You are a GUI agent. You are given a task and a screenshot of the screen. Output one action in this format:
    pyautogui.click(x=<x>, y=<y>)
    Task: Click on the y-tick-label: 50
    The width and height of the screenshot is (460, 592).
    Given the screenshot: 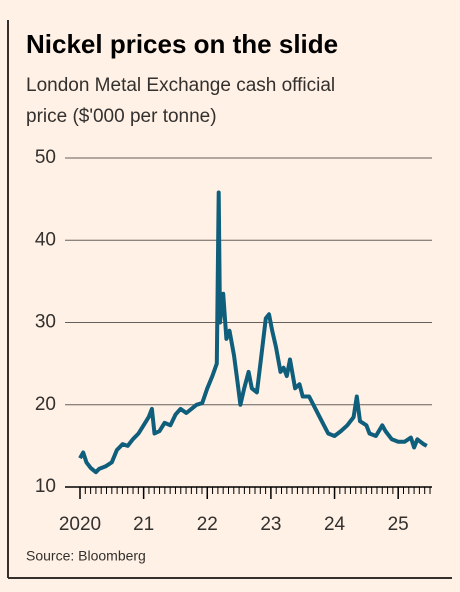 What is the action you would take?
    pyautogui.click(x=45, y=157)
    